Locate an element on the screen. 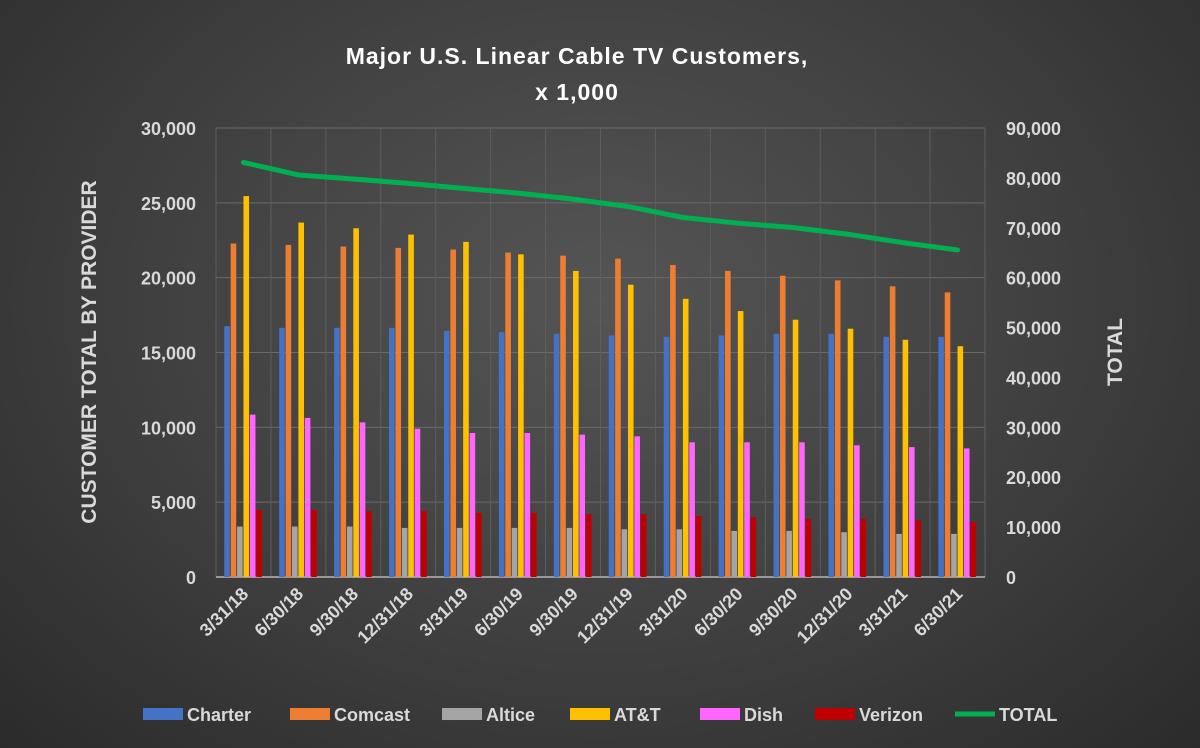 This screenshot has height=748, width=1200. x-tick-label: 3/31/21 is located at coordinates (883, 612).